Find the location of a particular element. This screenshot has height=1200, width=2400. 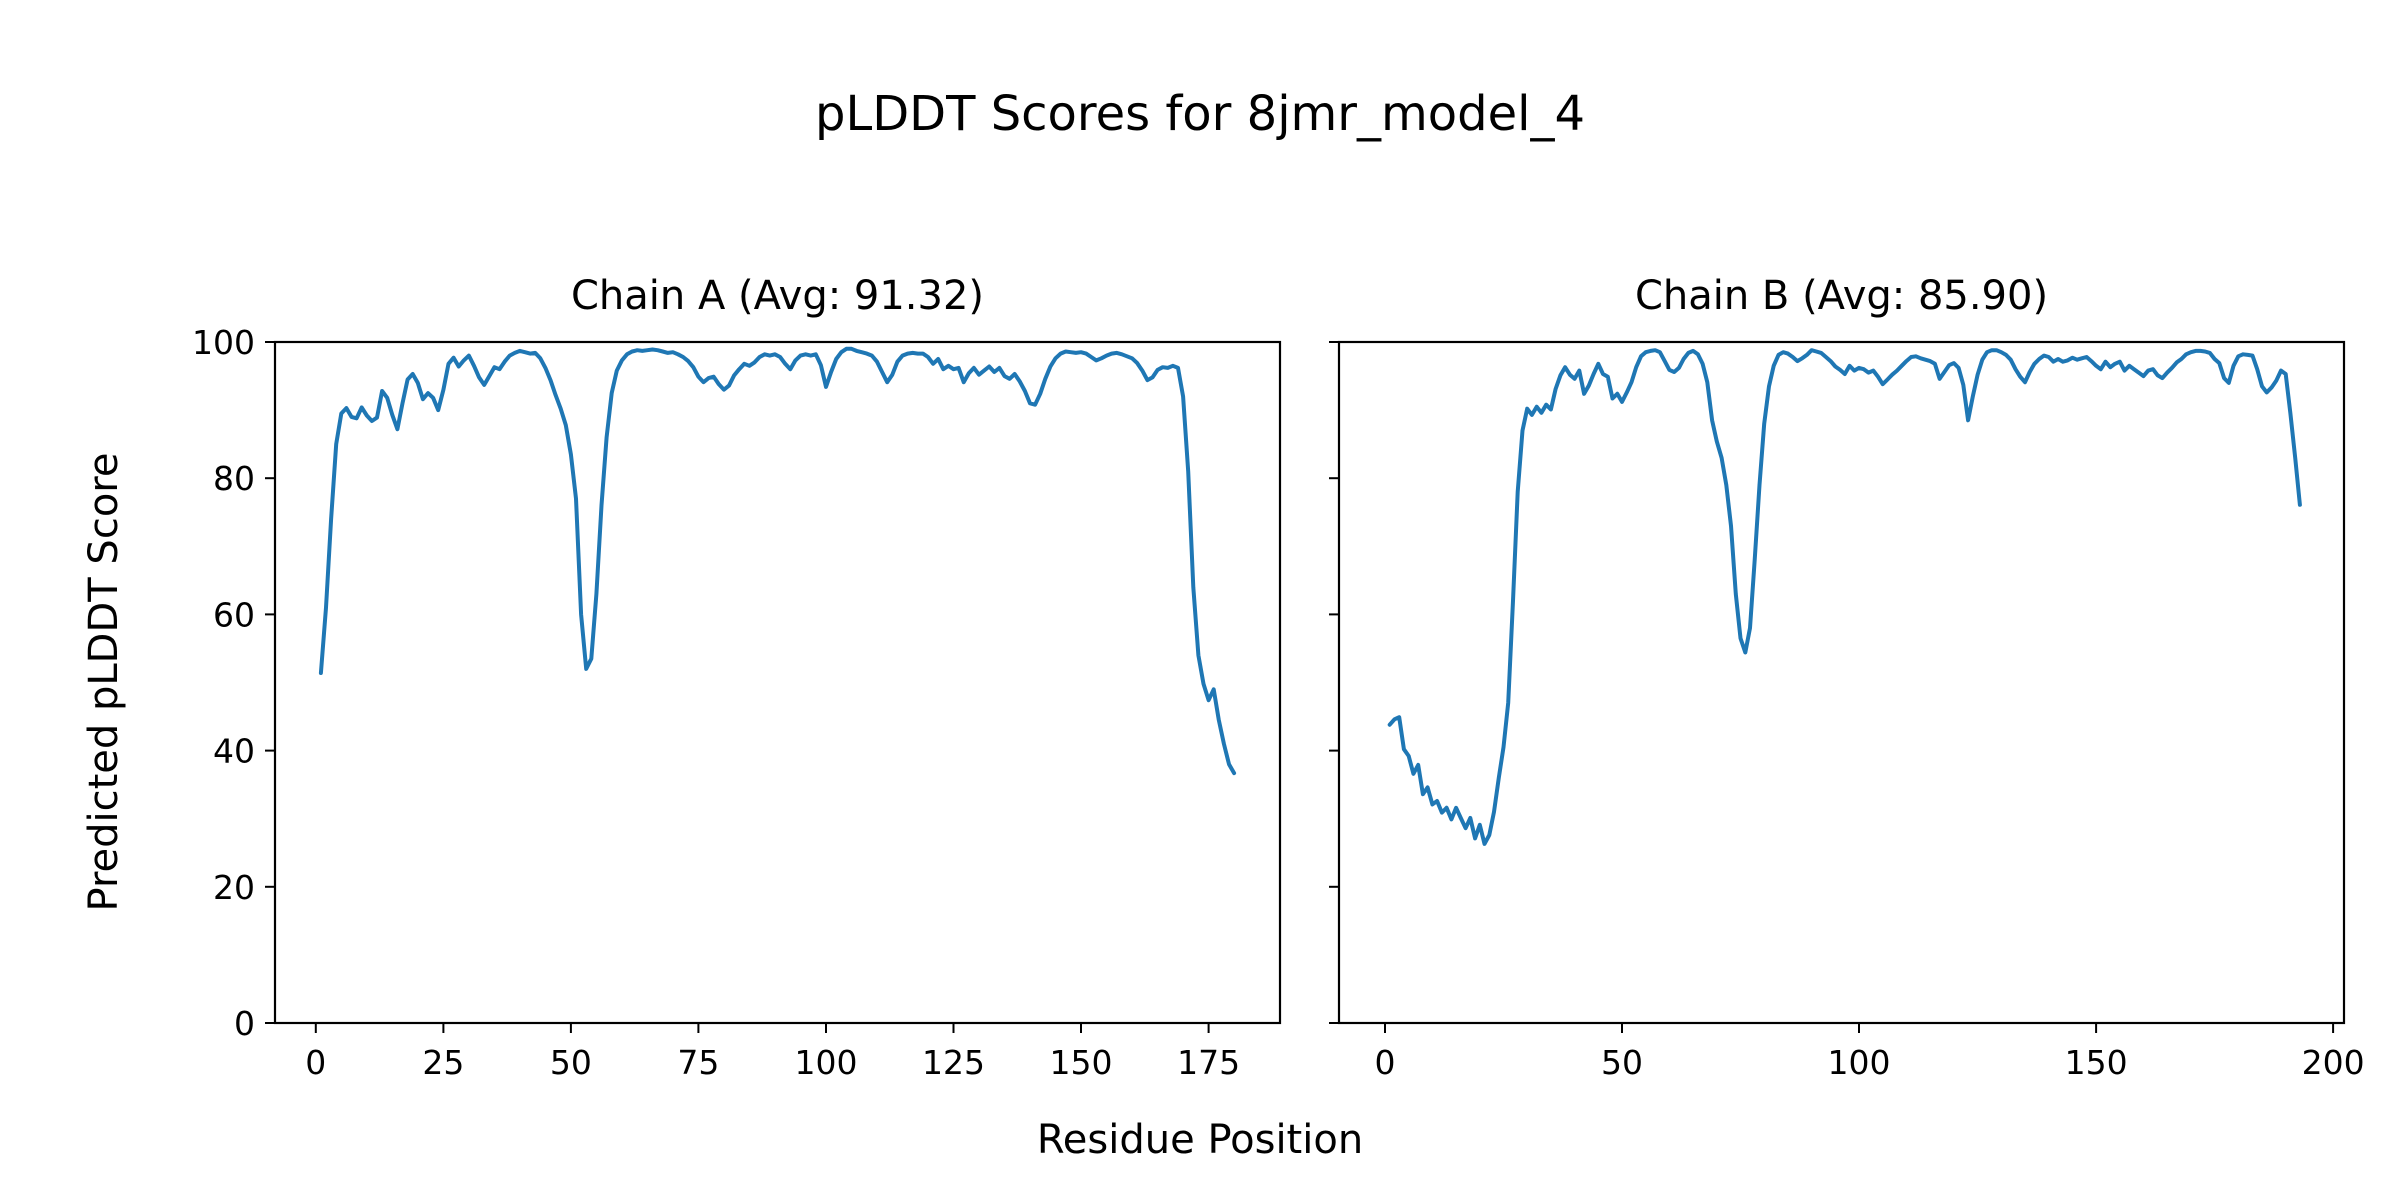

y-tick-label: 20 is located at coordinates (234, 887).